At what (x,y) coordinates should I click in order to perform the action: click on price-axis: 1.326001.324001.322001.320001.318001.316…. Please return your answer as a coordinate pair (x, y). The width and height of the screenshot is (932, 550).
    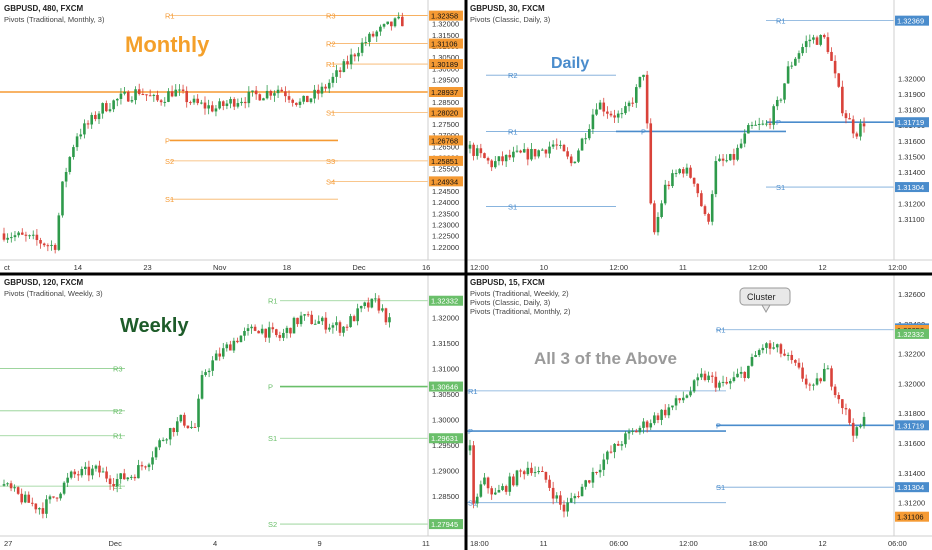
    Looking at the image, I should click on (911, 405).